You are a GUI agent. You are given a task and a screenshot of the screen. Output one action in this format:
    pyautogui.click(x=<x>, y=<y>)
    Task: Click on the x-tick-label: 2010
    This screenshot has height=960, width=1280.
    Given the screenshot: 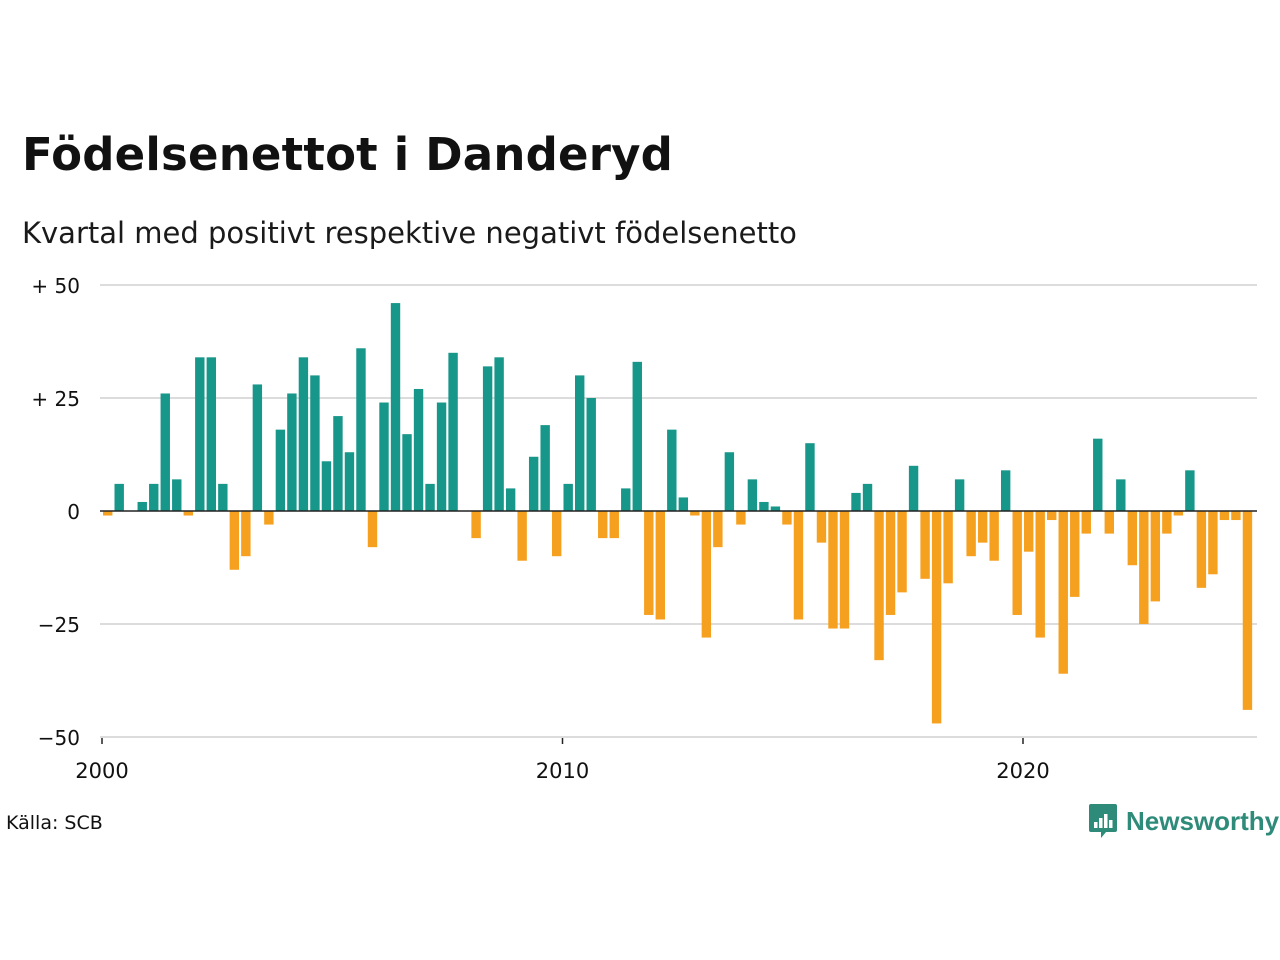 What is the action you would take?
    pyautogui.click(x=562, y=771)
    